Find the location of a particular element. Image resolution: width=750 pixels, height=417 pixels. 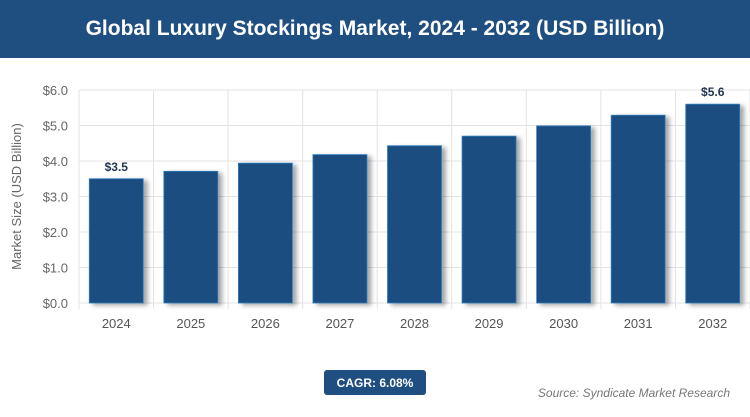

cagr-badge: CAGR: 6.08% is located at coordinates (375, 382).